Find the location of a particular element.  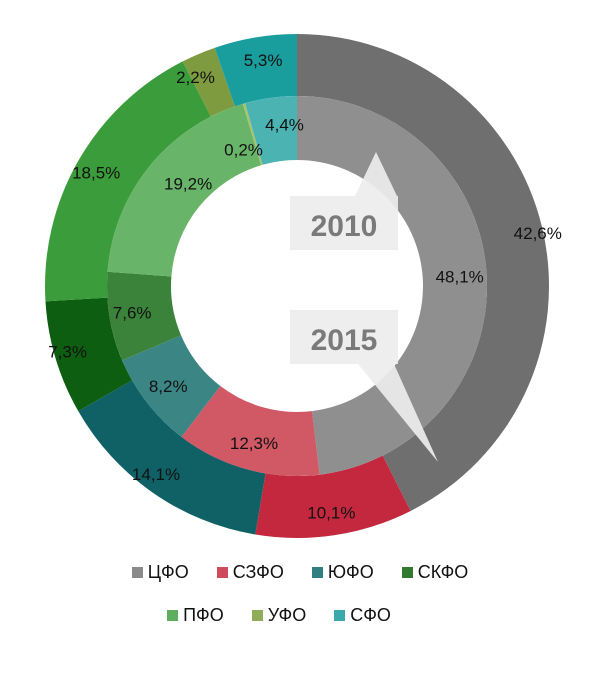

callouts: 2010 2015 is located at coordinates (364, 307).